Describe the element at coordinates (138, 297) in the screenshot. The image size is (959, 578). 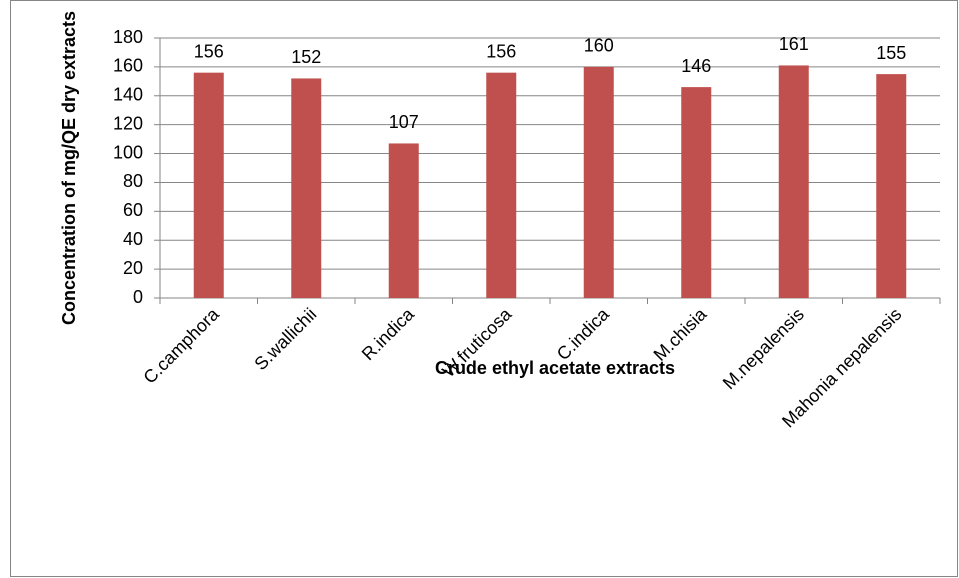
I see `y-tick-label: 0` at that location.